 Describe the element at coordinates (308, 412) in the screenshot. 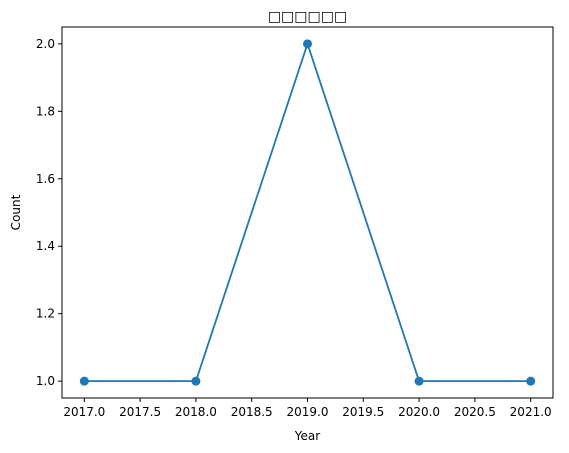

I see `x-tick-label: 2019.0` at that location.